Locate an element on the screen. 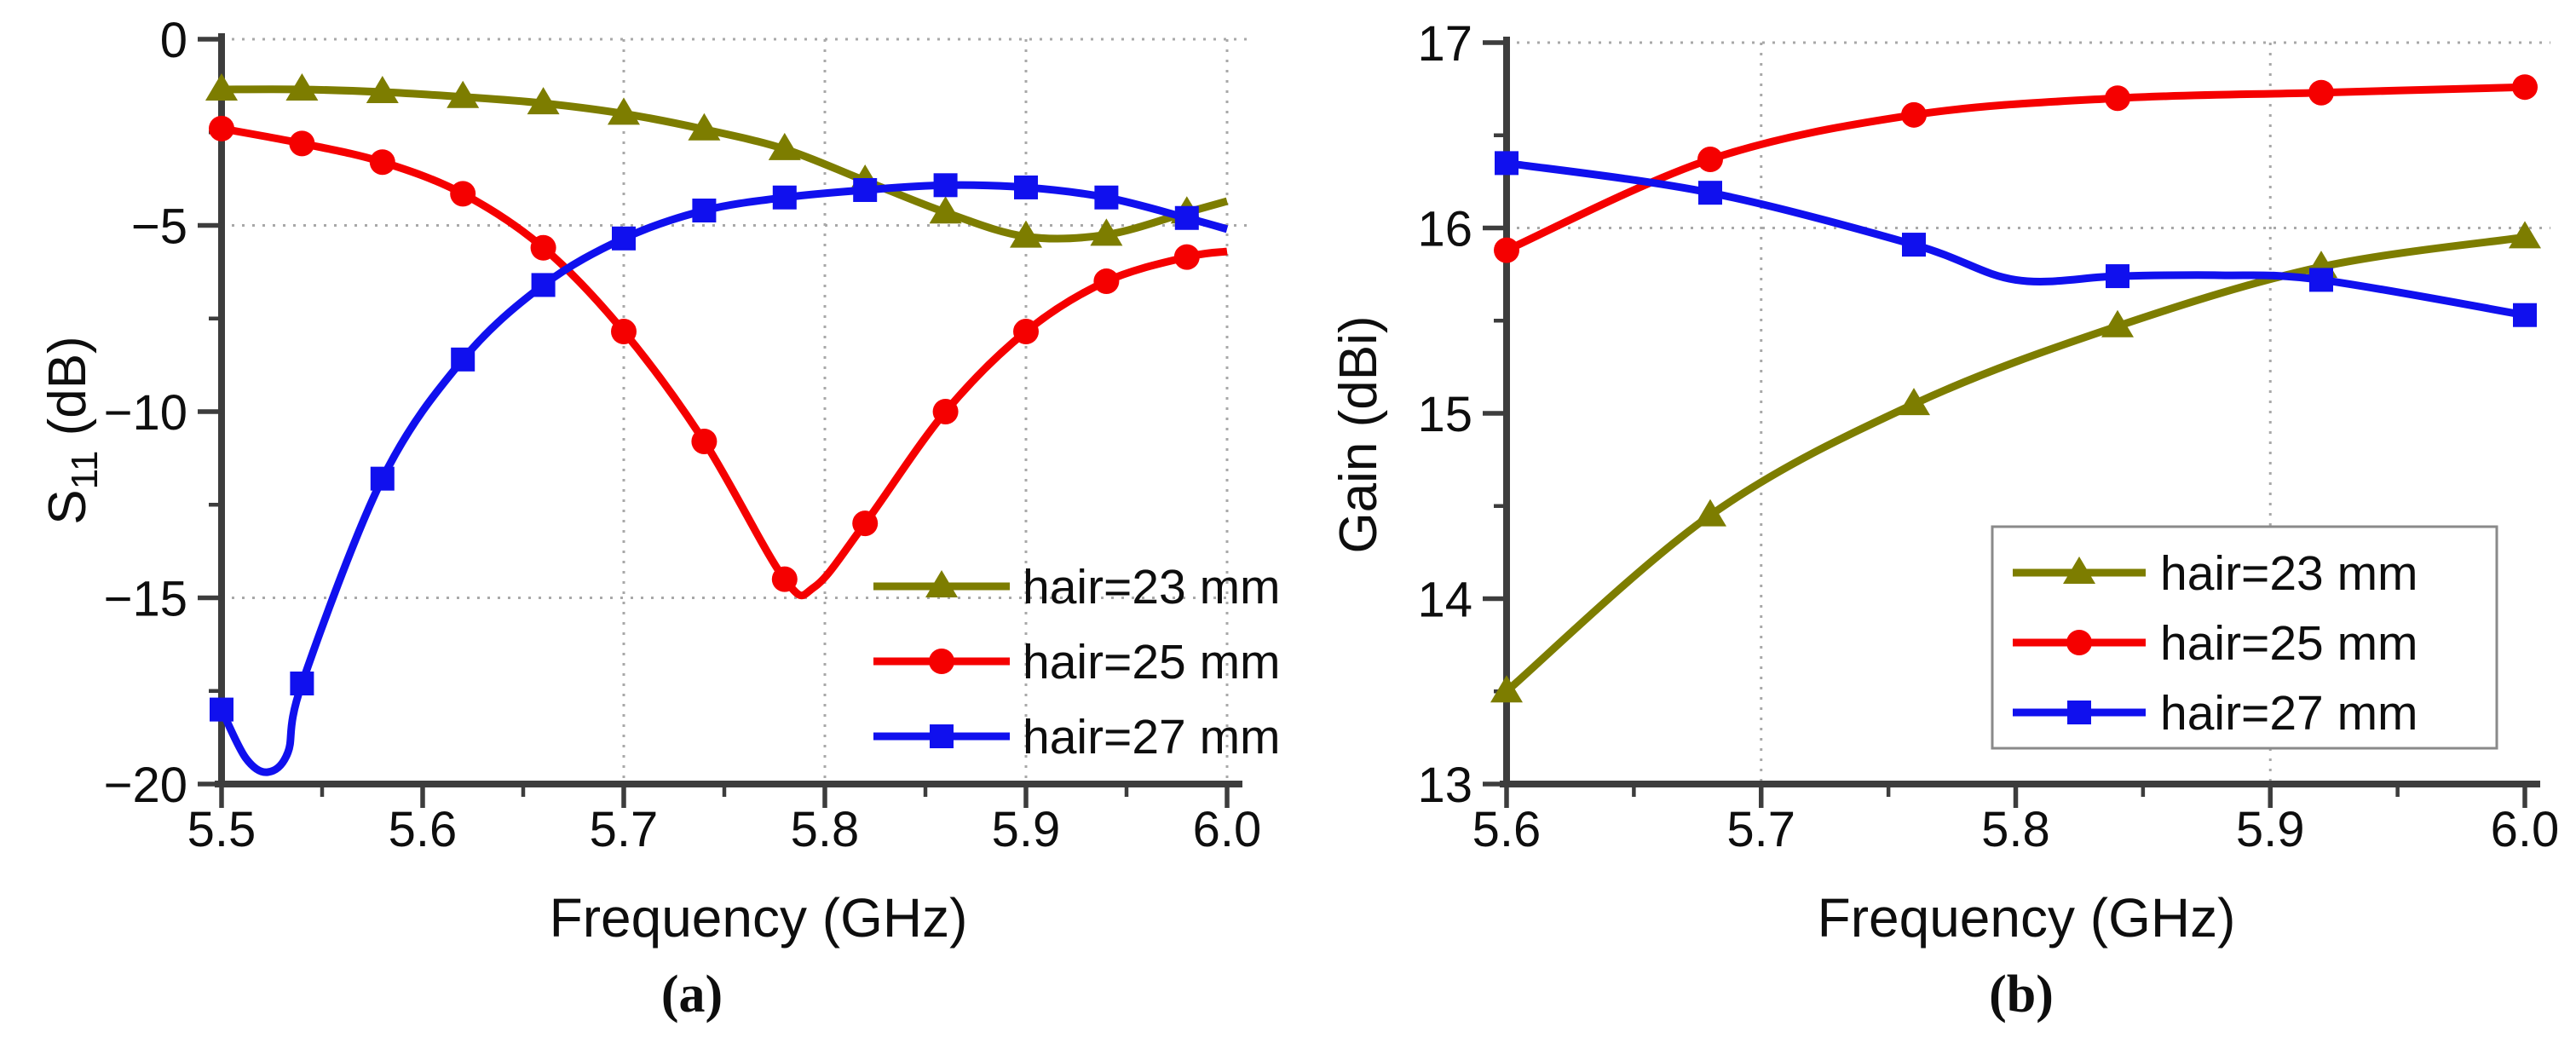 The image size is (2576, 1038). y-tick-label-−20: −20 is located at coordinates (145, 785).